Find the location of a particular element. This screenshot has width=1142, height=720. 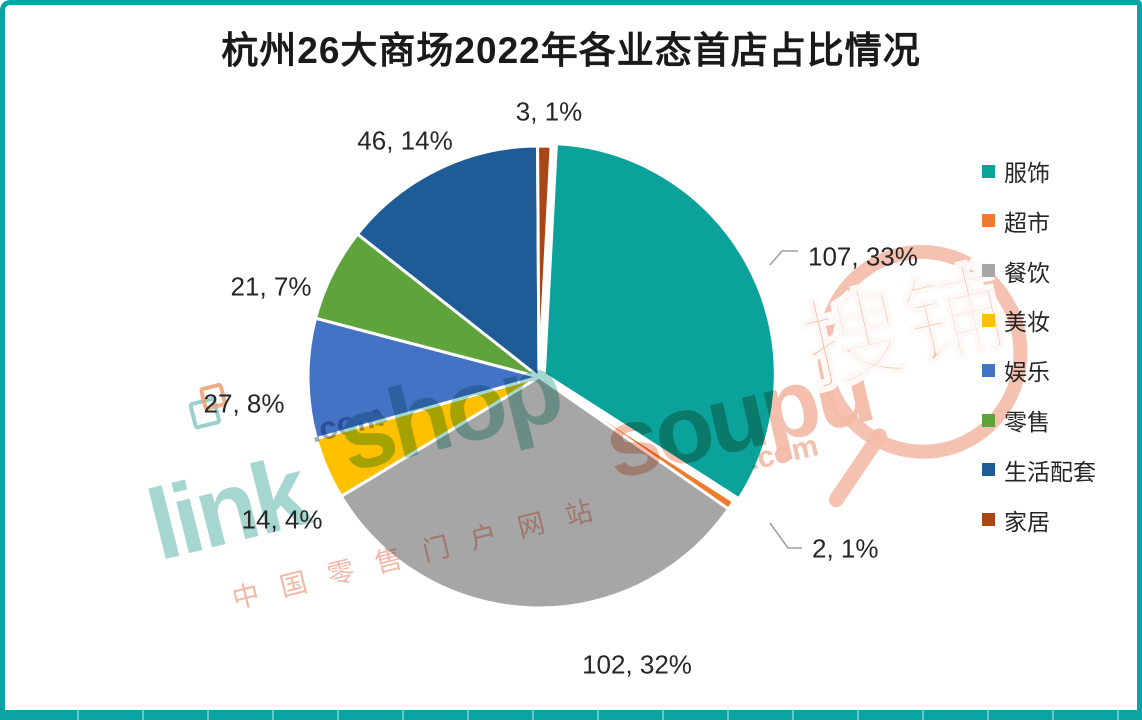

table-header-strip is located at coordinates (571, 715).